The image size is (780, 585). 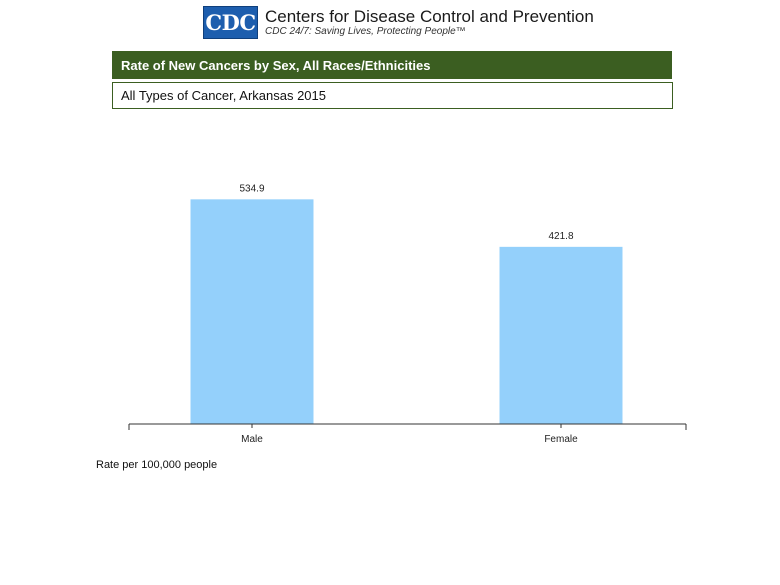 What do you see at coordinates (560, 236) in the screenshot?
I see `data-label-female: 421.8` at bounding box center [560, 236].